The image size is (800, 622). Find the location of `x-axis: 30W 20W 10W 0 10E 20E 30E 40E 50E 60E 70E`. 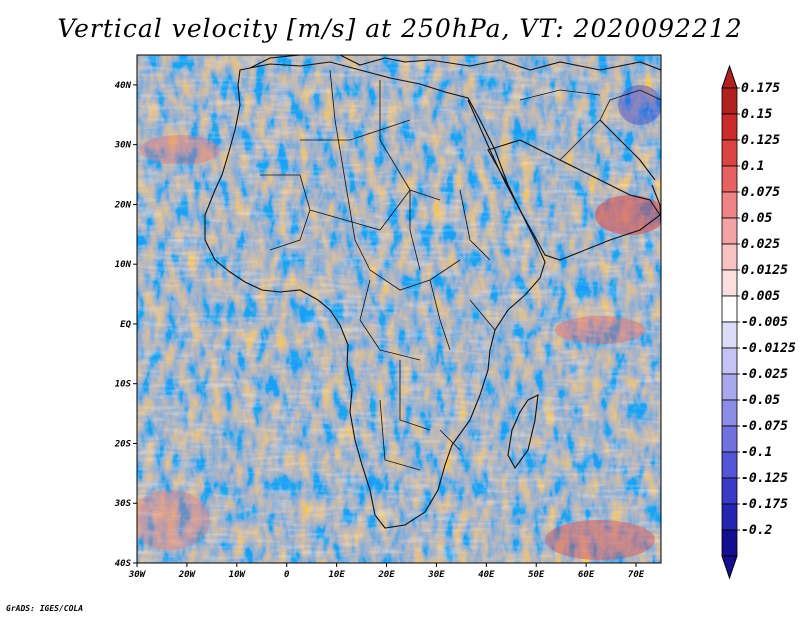

x-axis: 30W 20W 10W 0 10E 20E 30E 40E 50E 60E 70E is located at coordinates (386, 571).